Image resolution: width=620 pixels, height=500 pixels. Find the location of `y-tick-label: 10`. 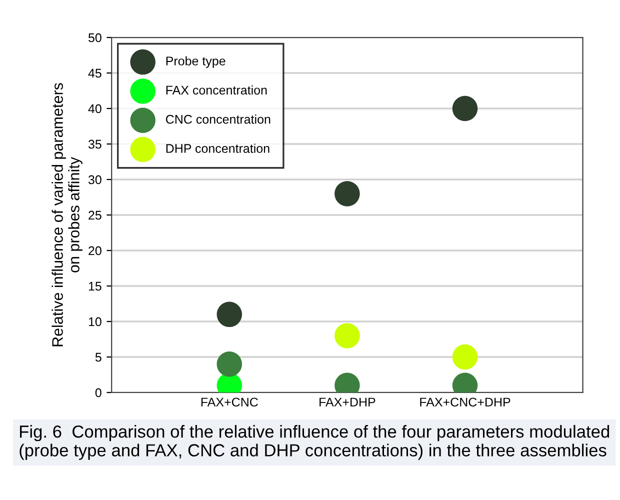

y-tick-label: 10 is located at coordinates (95, 321).